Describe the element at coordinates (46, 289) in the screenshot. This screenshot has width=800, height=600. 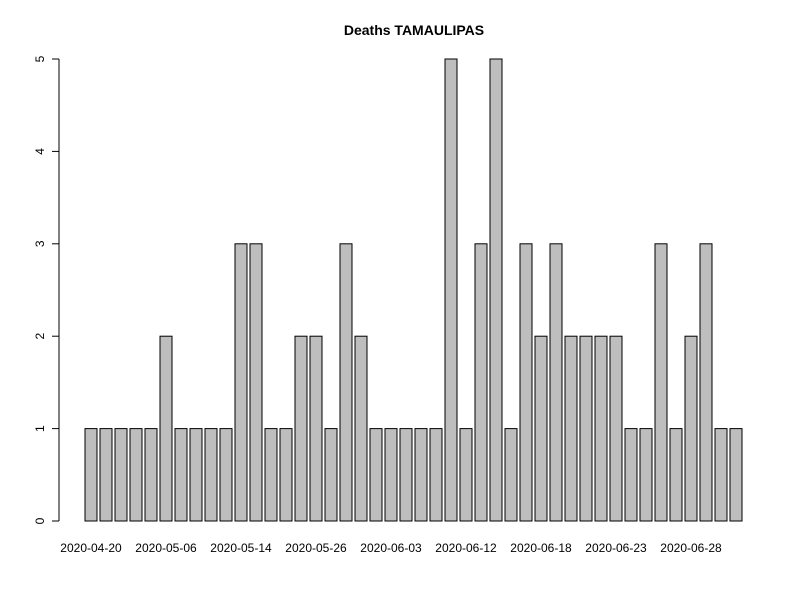
I see `y-axis: 0 1 2 3 4 5` at that location.